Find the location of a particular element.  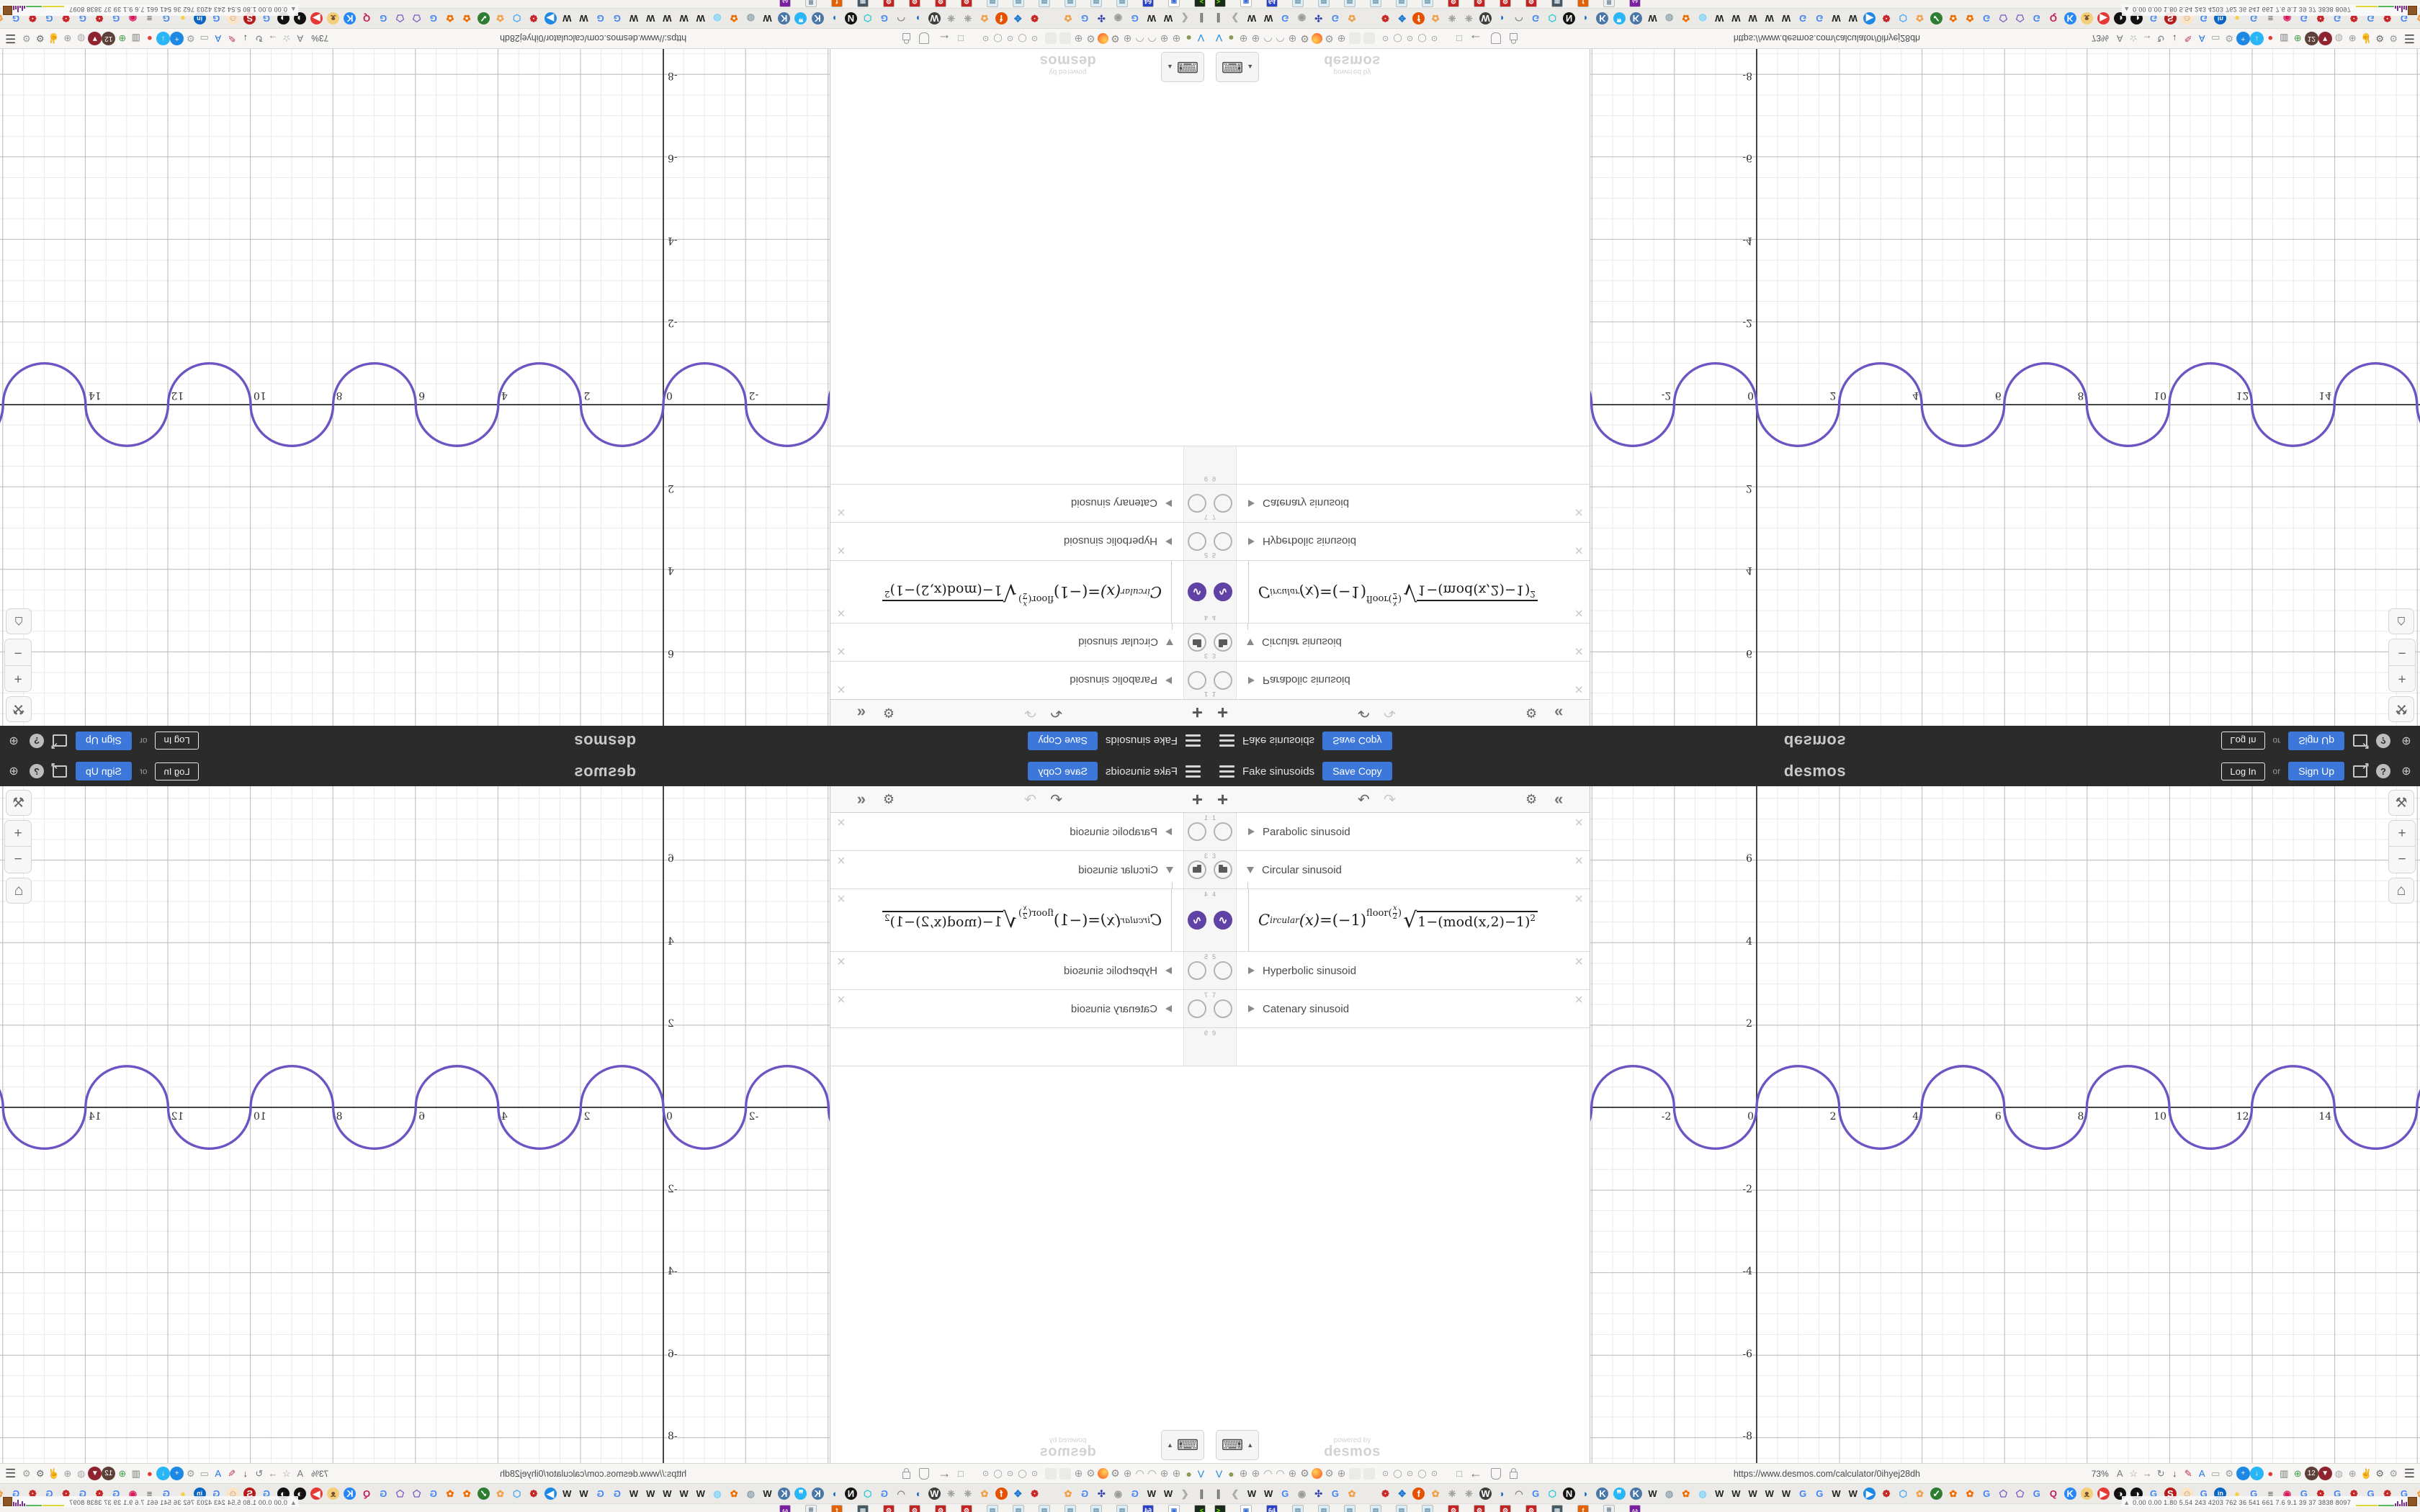

bookmark-icon: 64 is located at coordinates (1148, 3).